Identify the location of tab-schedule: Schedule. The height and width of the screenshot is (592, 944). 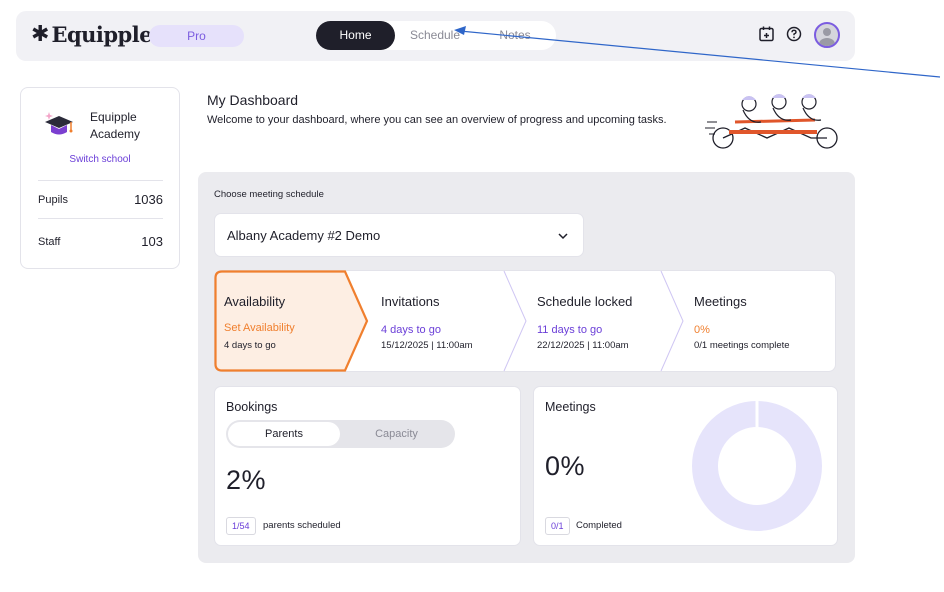
(435, 35).